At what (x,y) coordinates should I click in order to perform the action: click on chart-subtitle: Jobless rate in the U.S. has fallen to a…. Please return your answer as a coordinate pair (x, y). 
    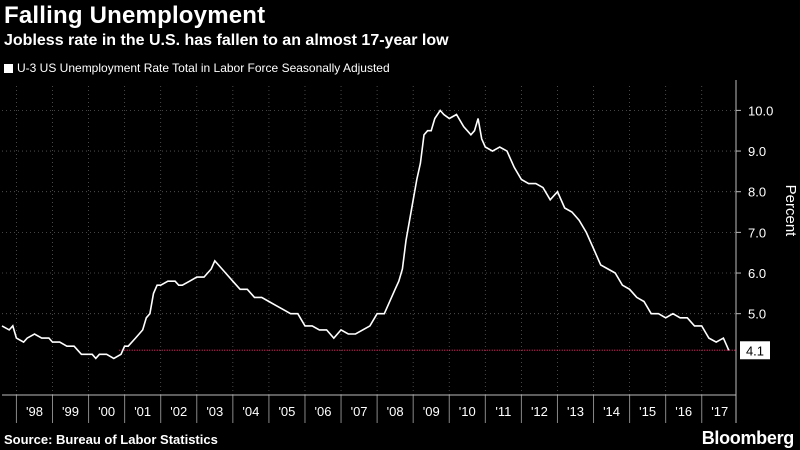
    Looking at the image, I should click on (226, 40).